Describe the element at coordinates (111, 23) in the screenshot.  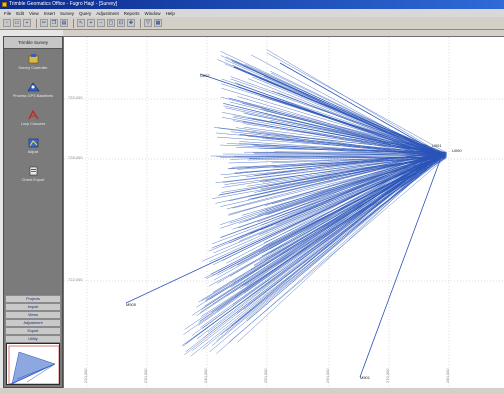
I see `zoom-window-icon: ▢` at that location.